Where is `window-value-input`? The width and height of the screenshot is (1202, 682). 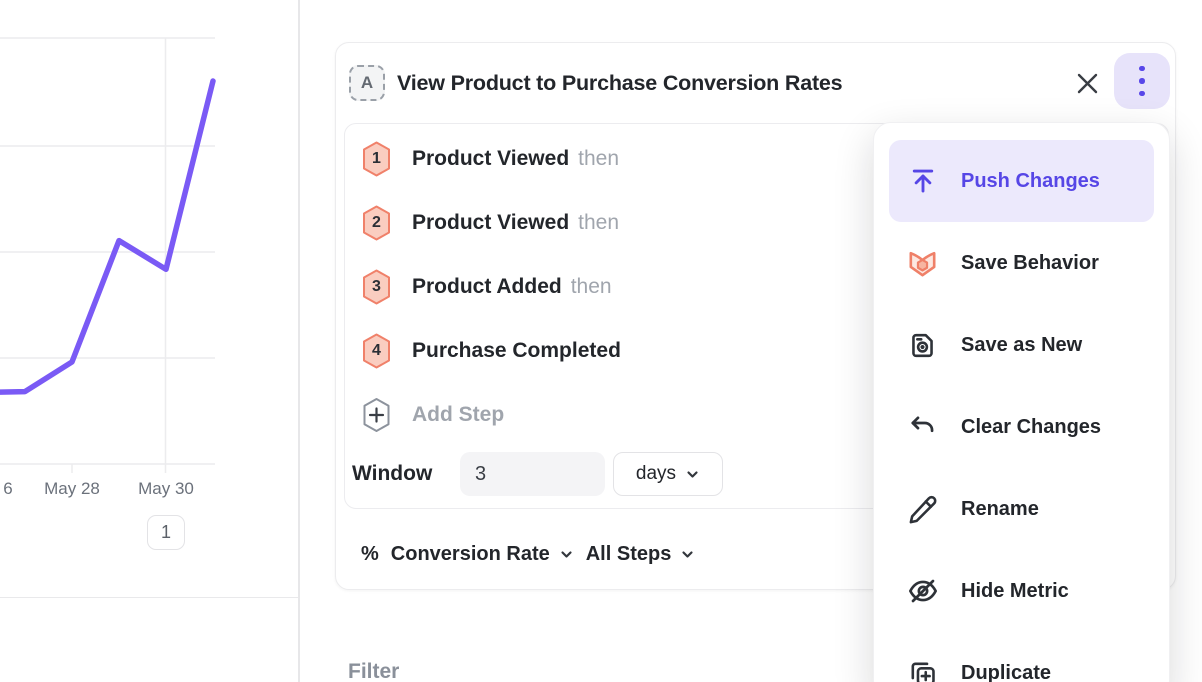 window-value-input is located at coordinates (532, 474).